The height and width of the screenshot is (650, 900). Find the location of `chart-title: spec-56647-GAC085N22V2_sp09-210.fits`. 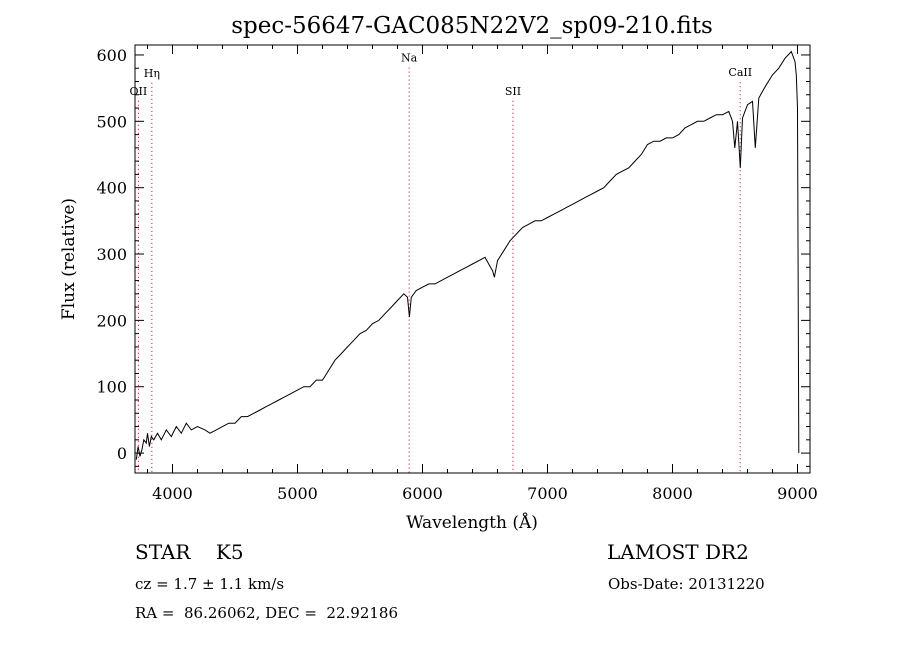

chart-title: spec-56647-GAC085N22V2_sp09-210.fits is located at coordinates (472, 26).